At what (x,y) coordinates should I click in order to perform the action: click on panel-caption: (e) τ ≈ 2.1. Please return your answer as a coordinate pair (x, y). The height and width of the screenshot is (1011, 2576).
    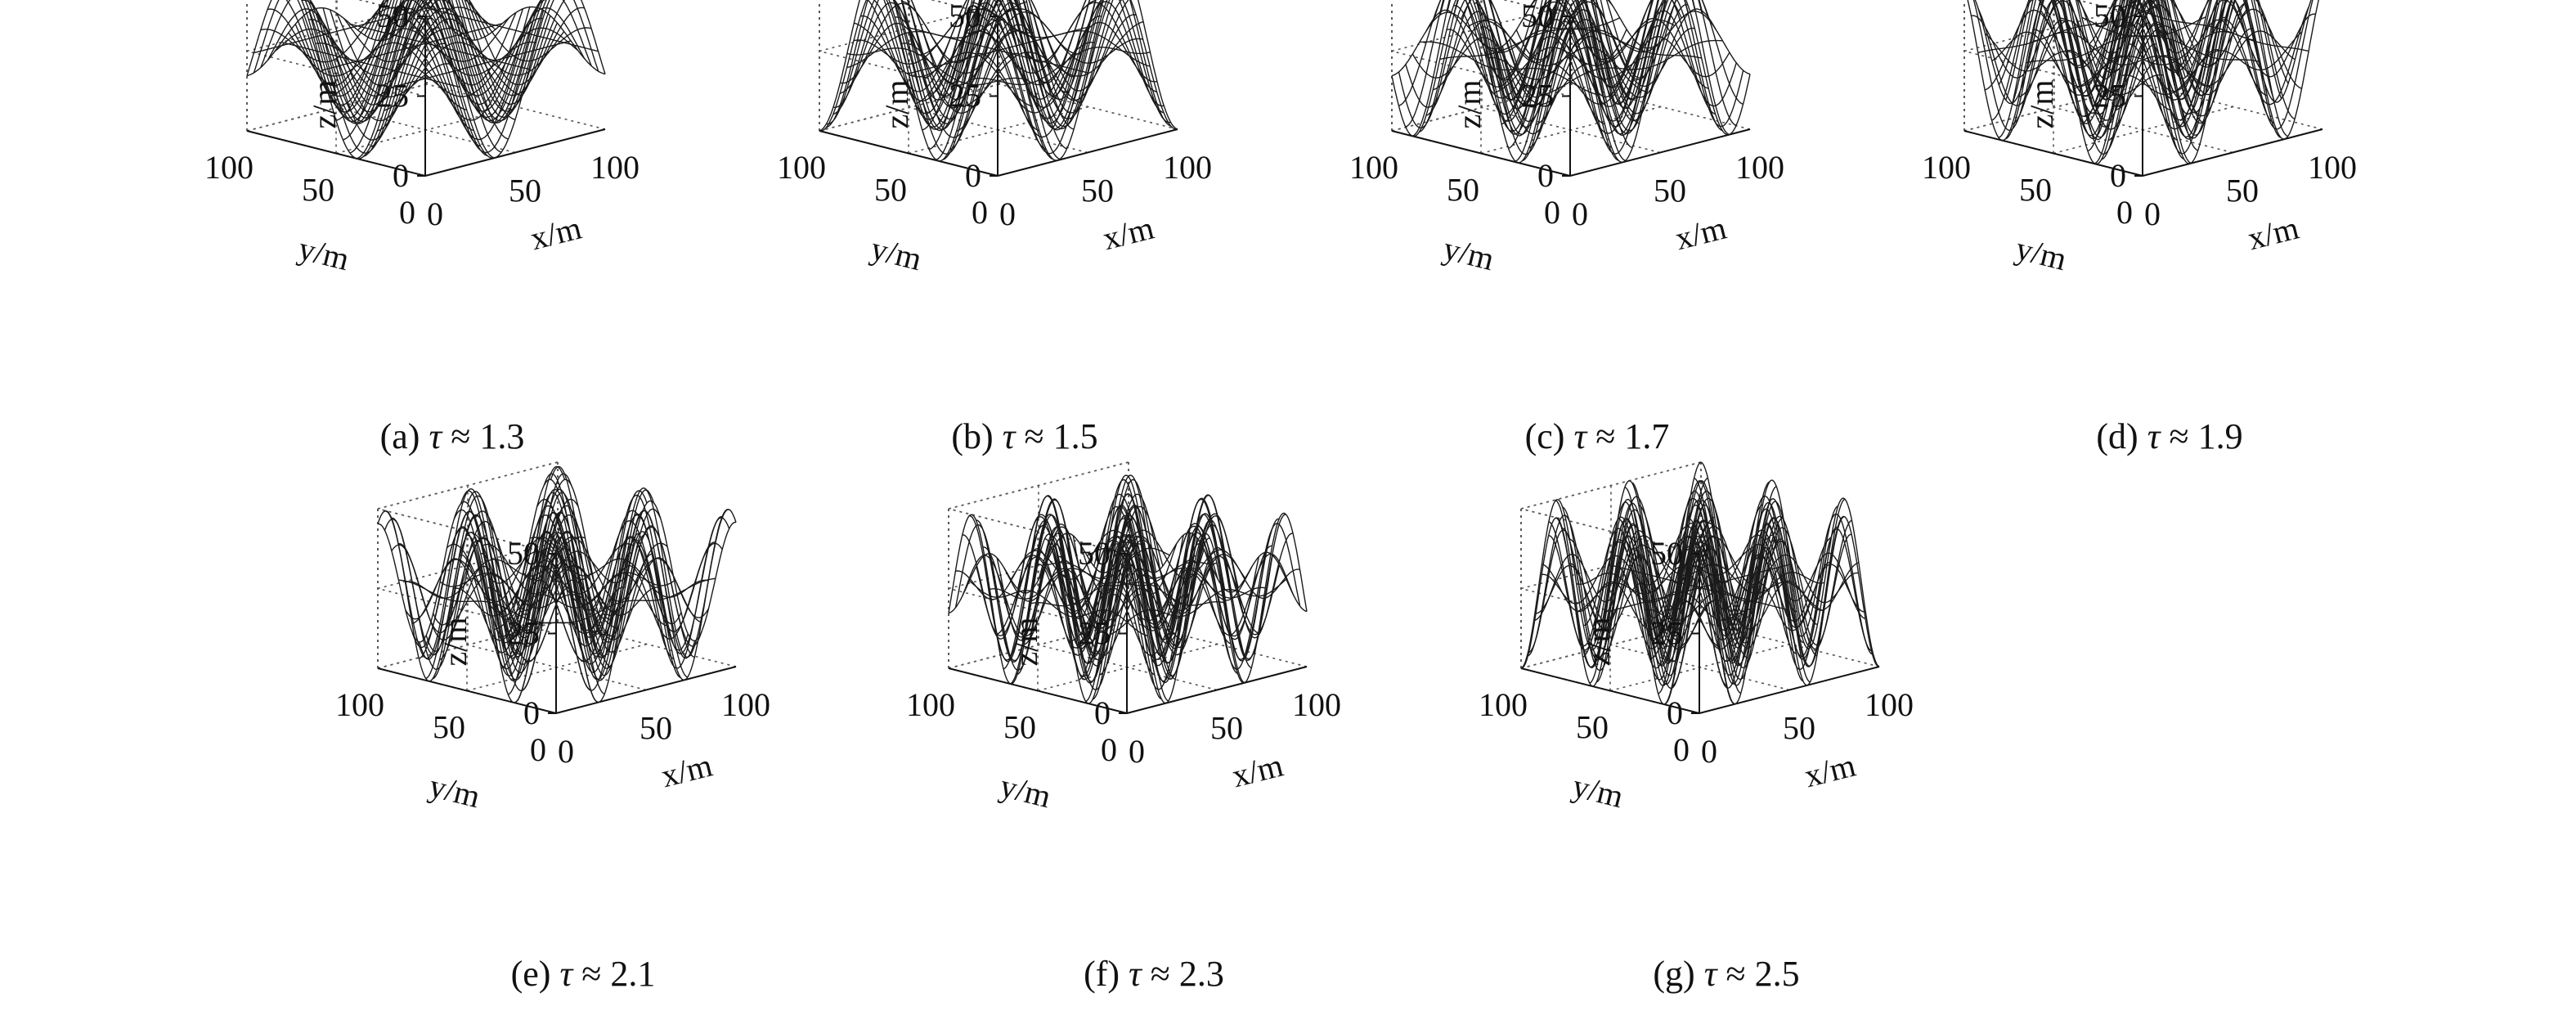
    Looking at the image, I should click on (583, 974).